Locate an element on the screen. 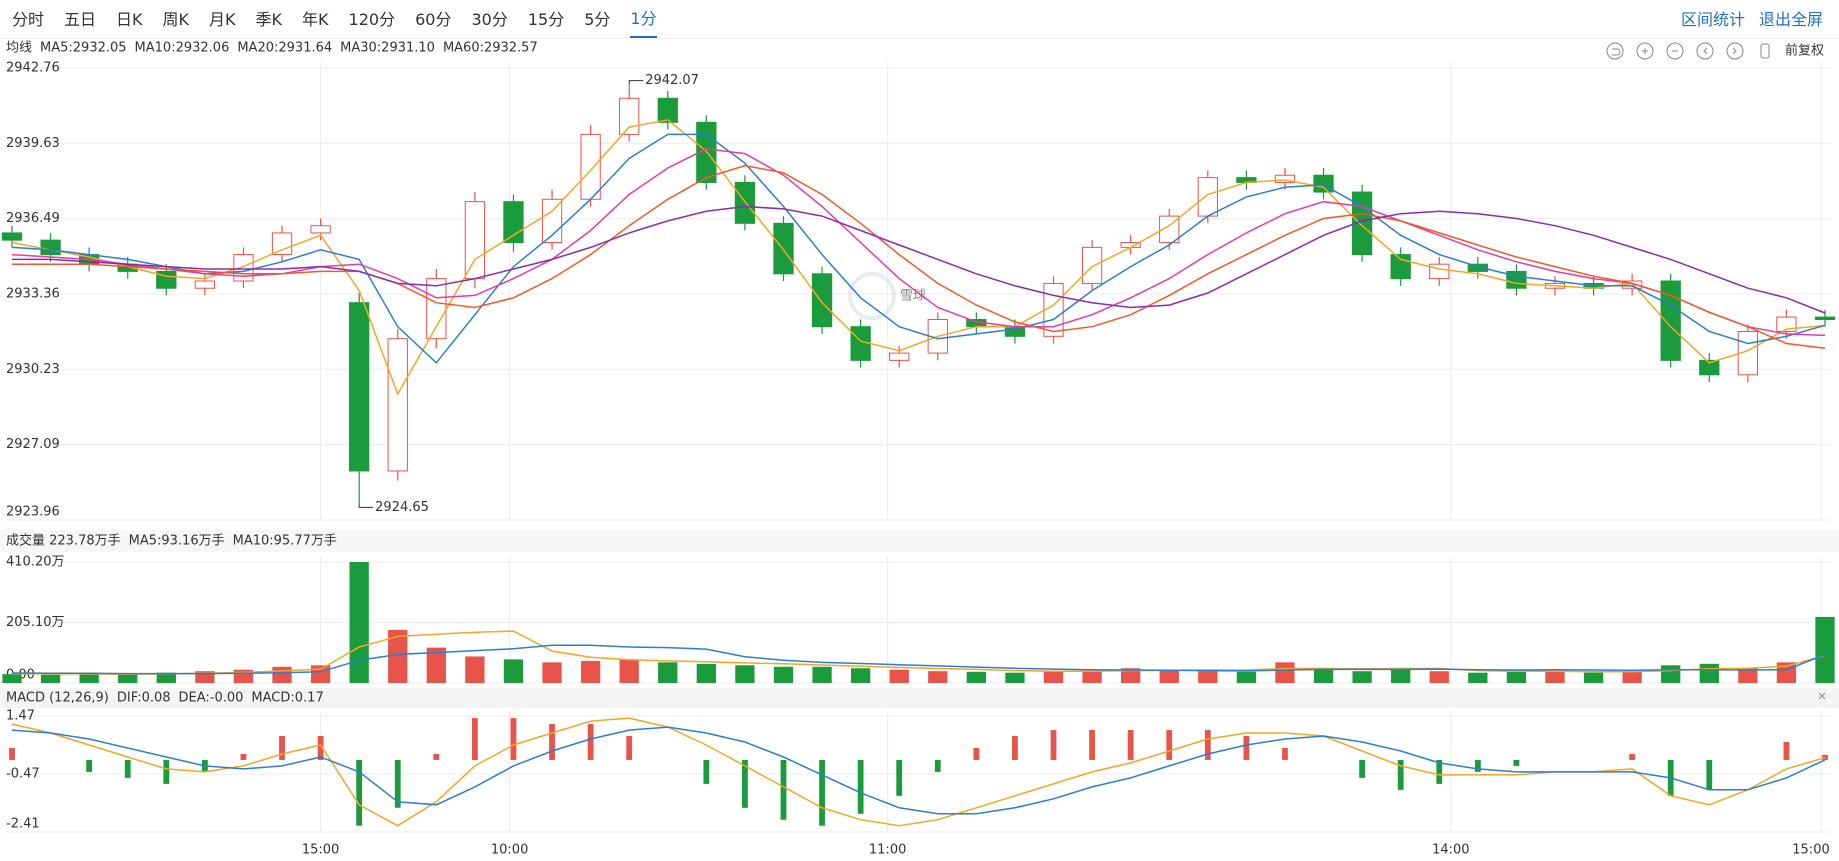 The image size is (1839, 861). toolbar: 分时 五日 日K 周K 月K 季K 年K 120分 60分 30分 15分 5分 1分 区间统计 退出全屏 is located at coordinates (919, 19).